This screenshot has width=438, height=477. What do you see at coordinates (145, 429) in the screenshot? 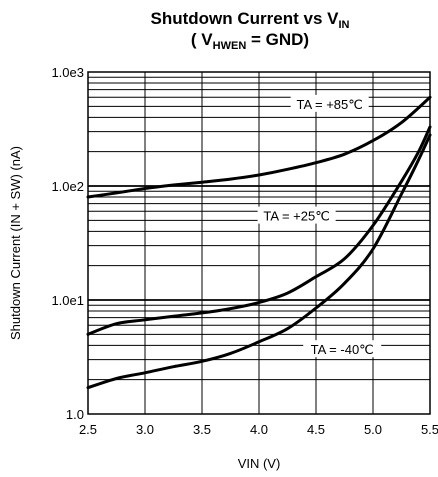
I see `x-tick-label: 3.0` at bounding box center [145, 429].